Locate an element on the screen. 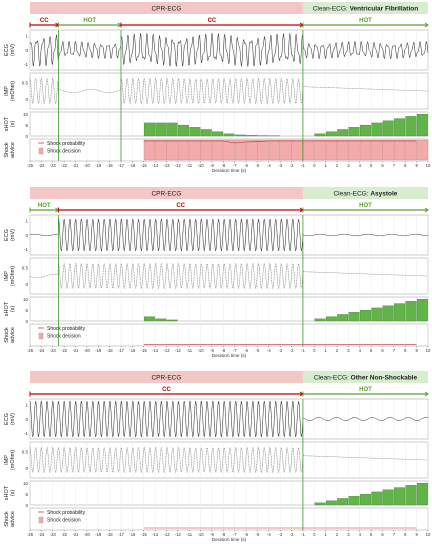  panel-ylabel: ECG(mV) is located at coordinates (10, 235).